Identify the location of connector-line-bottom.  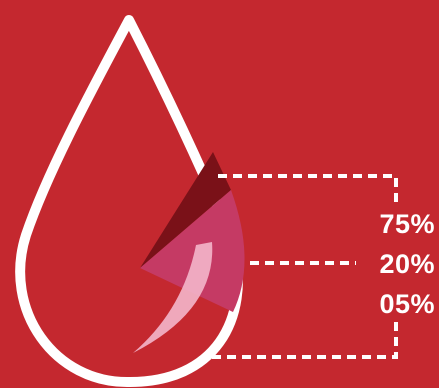
(301, 340).